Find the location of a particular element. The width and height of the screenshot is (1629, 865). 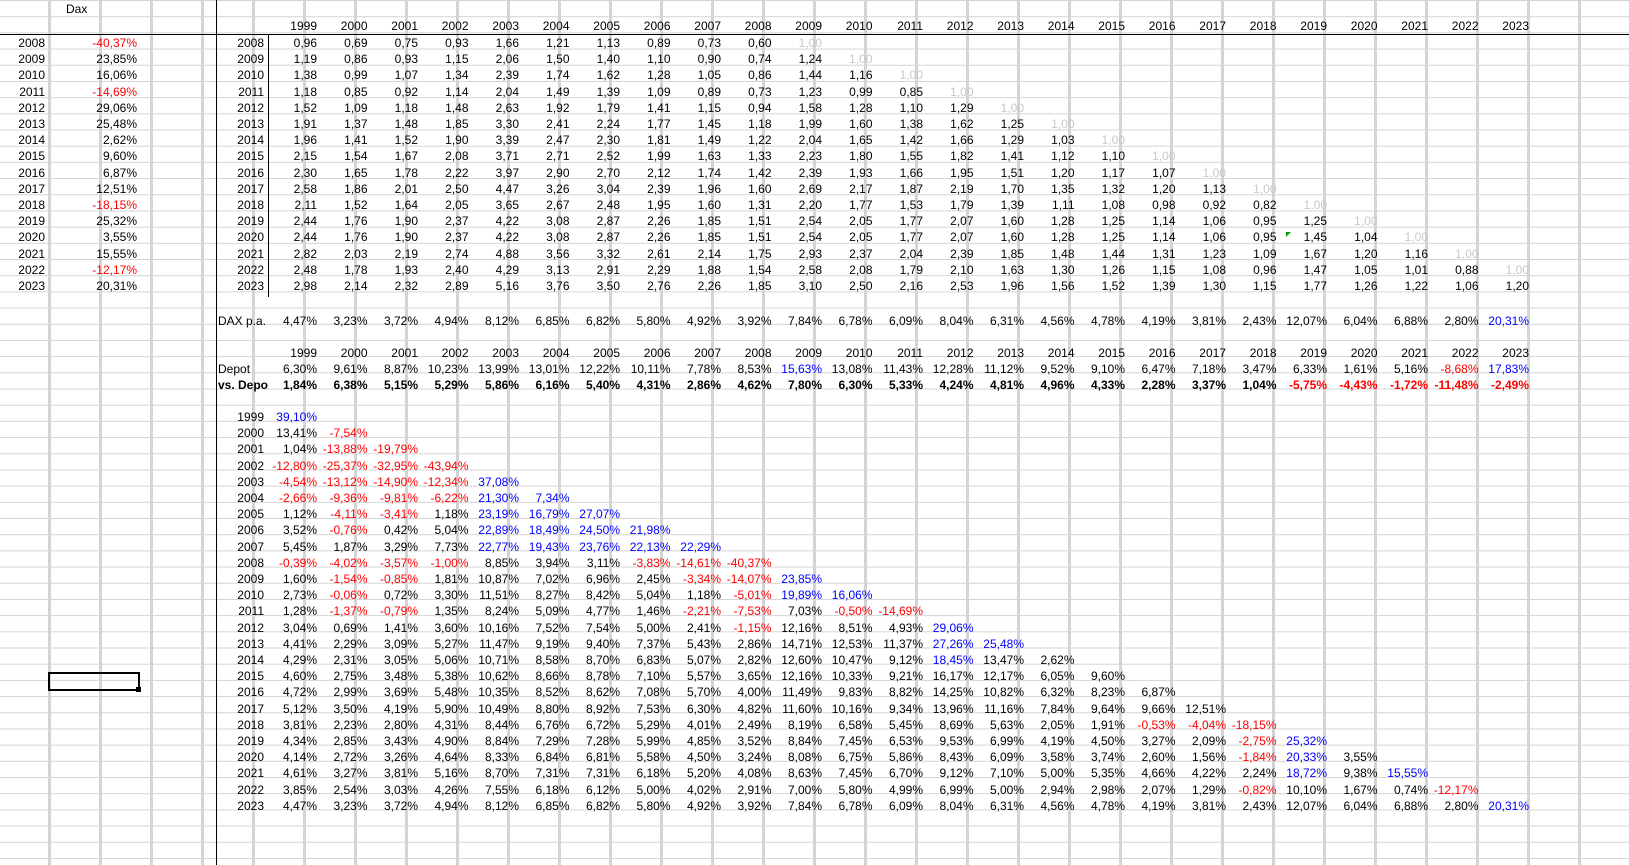

triangle-cell: 11,51% is located at coordinates (499, 595).